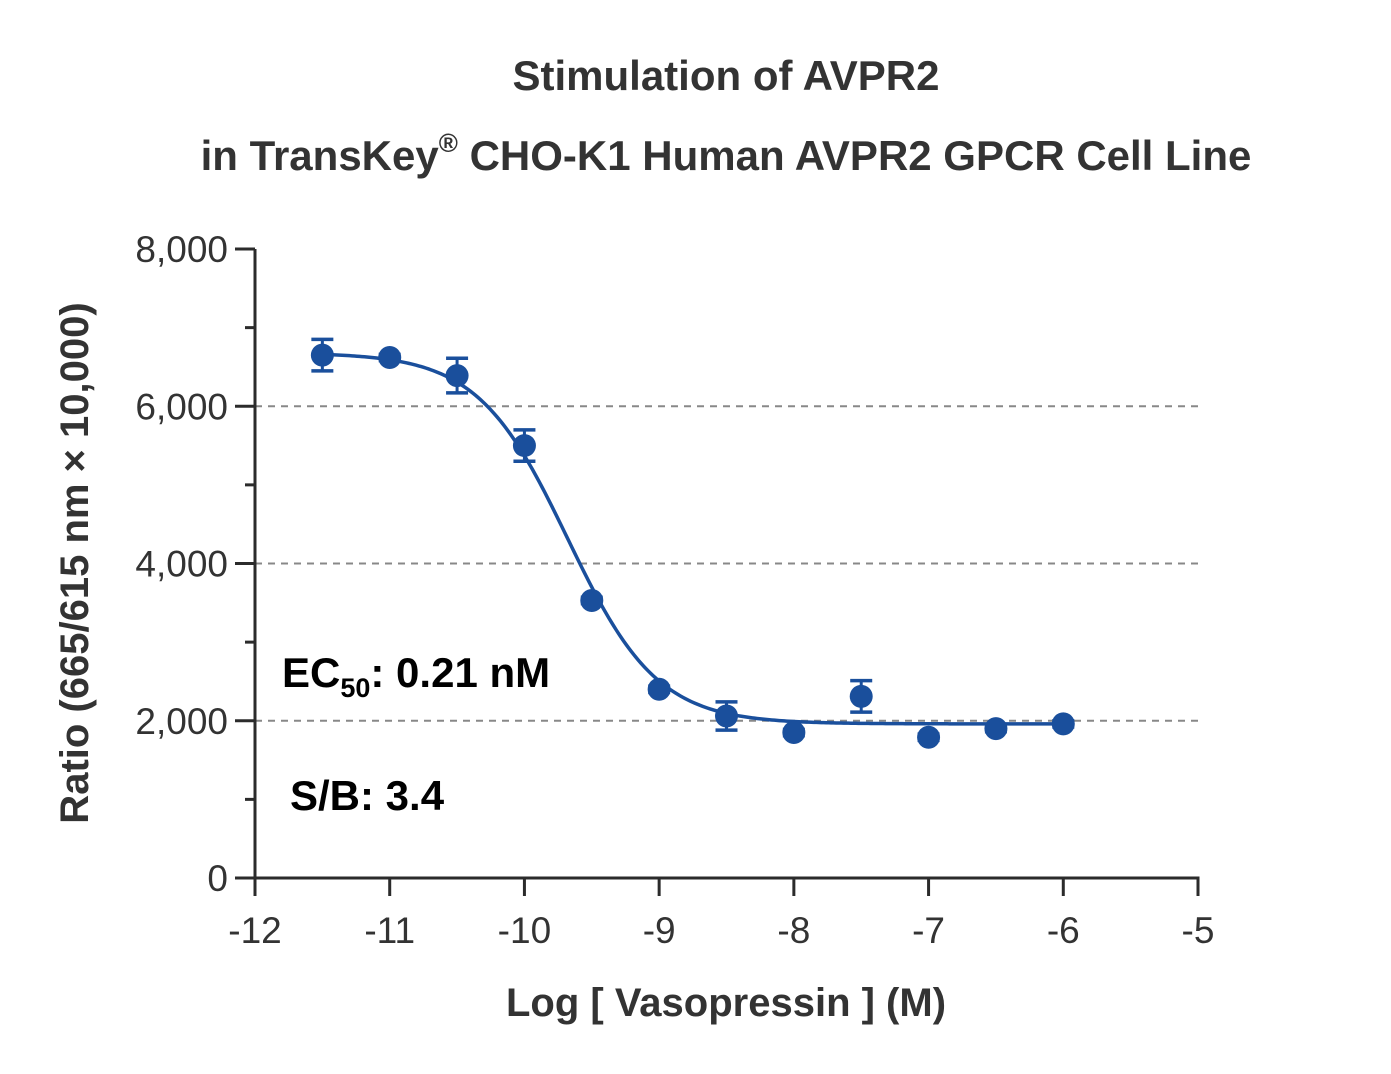 This screenshot has width=1391, height=1074. I want to click on x-axis-title: Log [ Vasopressin ] (M), so click(726, 1003).